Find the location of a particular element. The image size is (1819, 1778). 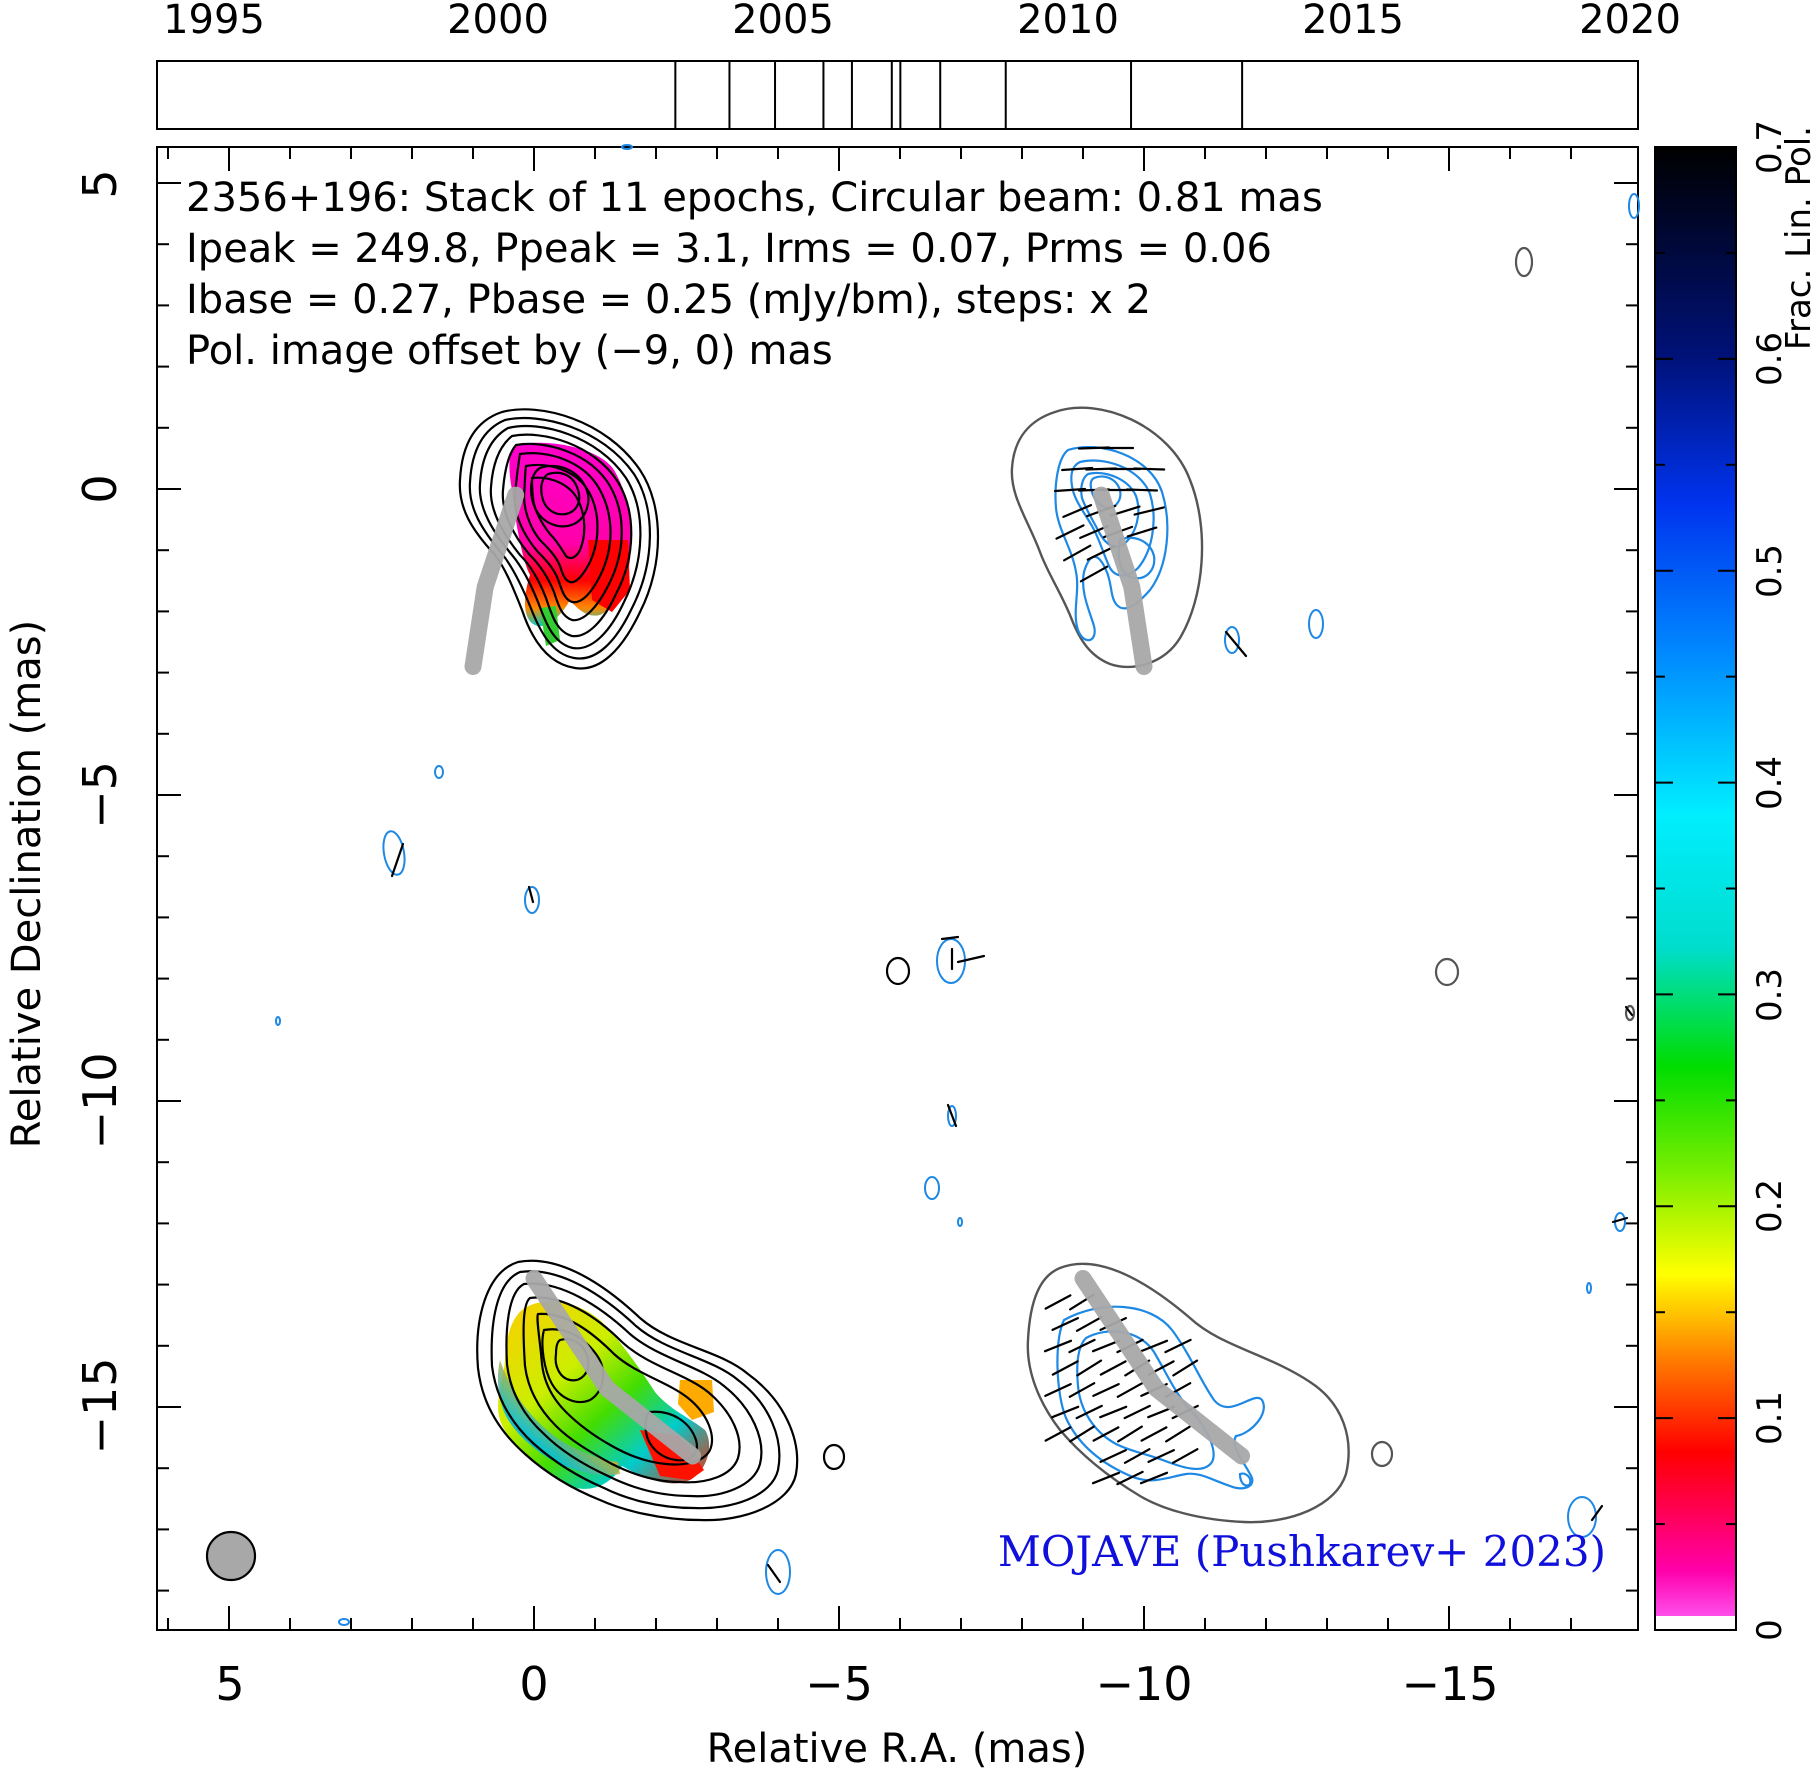

frac-pol-fill-lower-left-edge is located at coordinates (558, 1418).